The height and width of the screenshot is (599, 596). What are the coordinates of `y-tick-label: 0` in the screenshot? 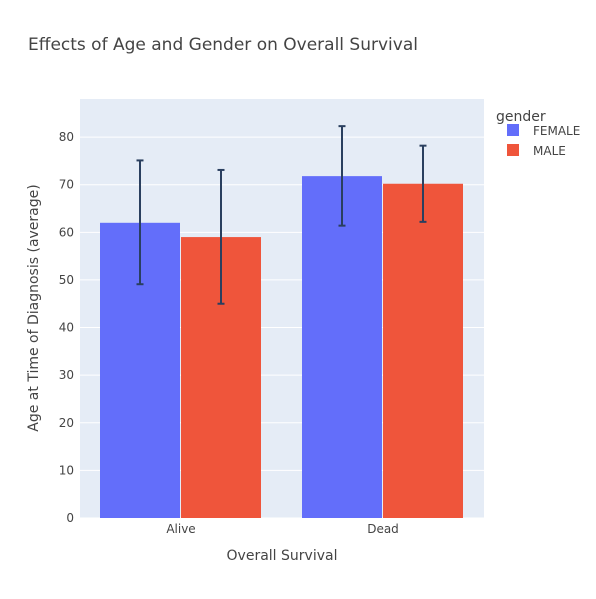 It's located at (70, 518).